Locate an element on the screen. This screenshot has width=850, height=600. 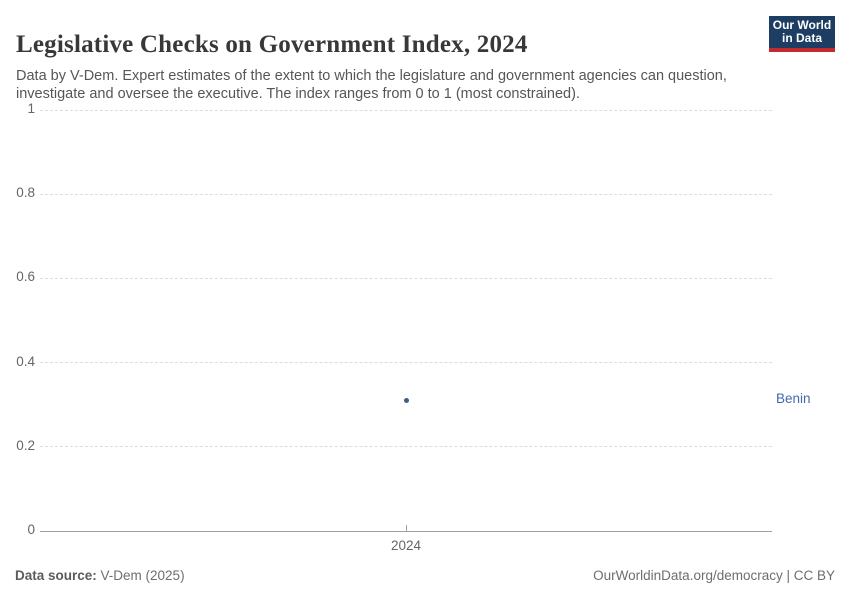
data-source-value: V-Dem (2025) is located at coordinates (140, 575).